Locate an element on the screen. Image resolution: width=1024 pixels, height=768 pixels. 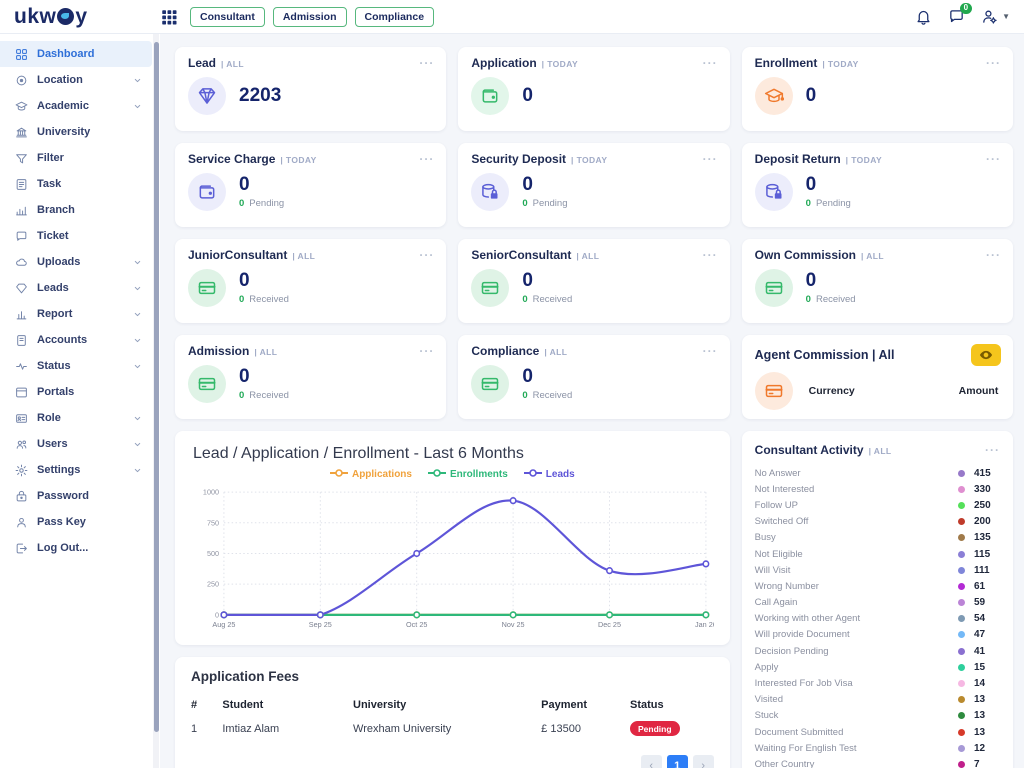
activity-value: 15 is located at coordinates (980, 667).